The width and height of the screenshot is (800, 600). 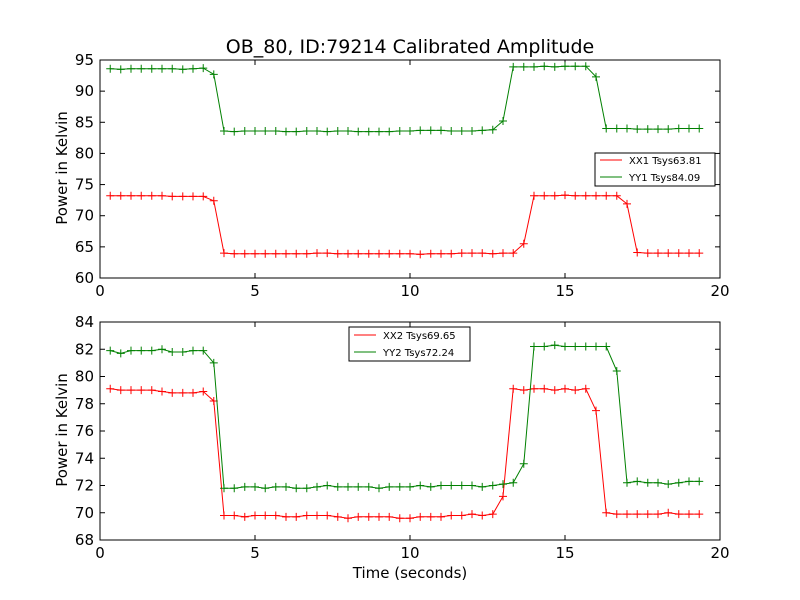 What do you see at coordinates (62, 430) in the screenshot?
I see `bottom-y-axis-label: Power in Kelvin` at bounding box center [62, 430].